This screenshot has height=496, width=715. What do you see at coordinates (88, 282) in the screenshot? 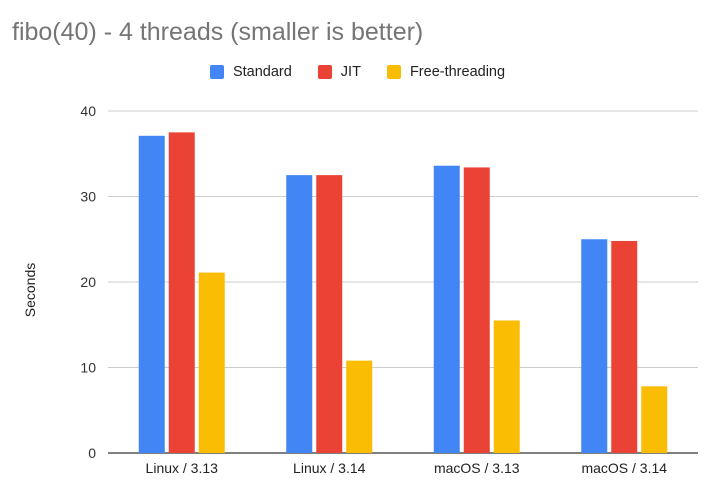
I see `y-tick-label: 20` at bounding box center [88, 282].